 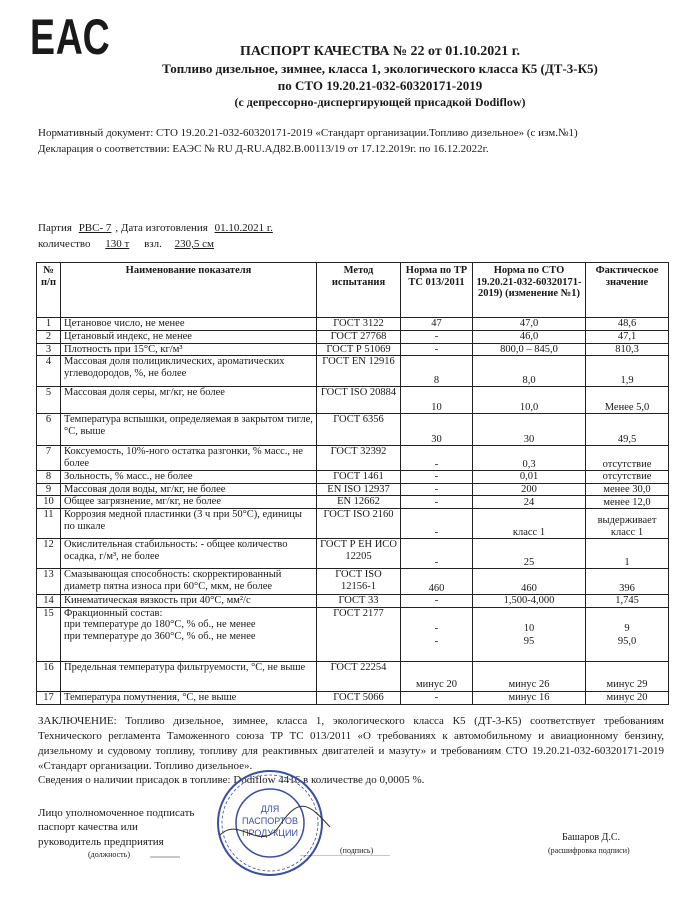 I want to click on table-cell: 810,3, so click(x=627, y=349).